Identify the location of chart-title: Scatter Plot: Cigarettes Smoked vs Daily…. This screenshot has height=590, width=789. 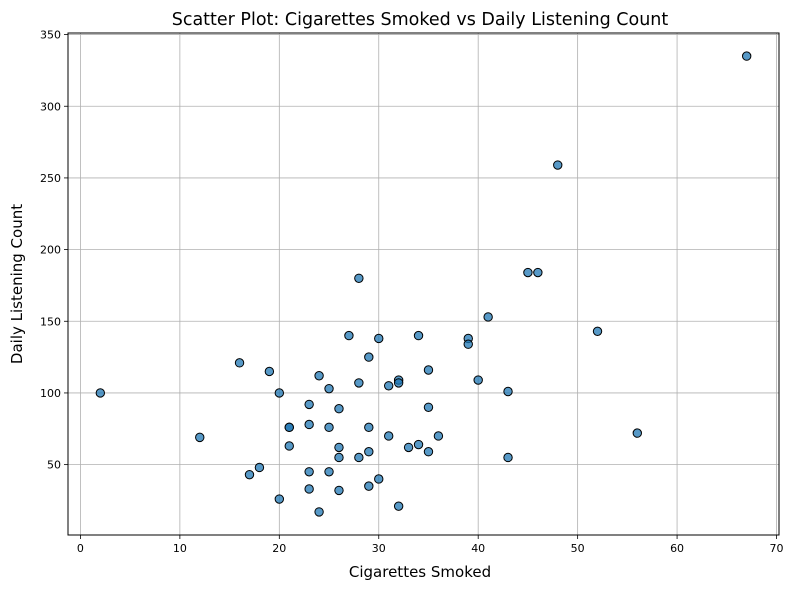
(420, 20).